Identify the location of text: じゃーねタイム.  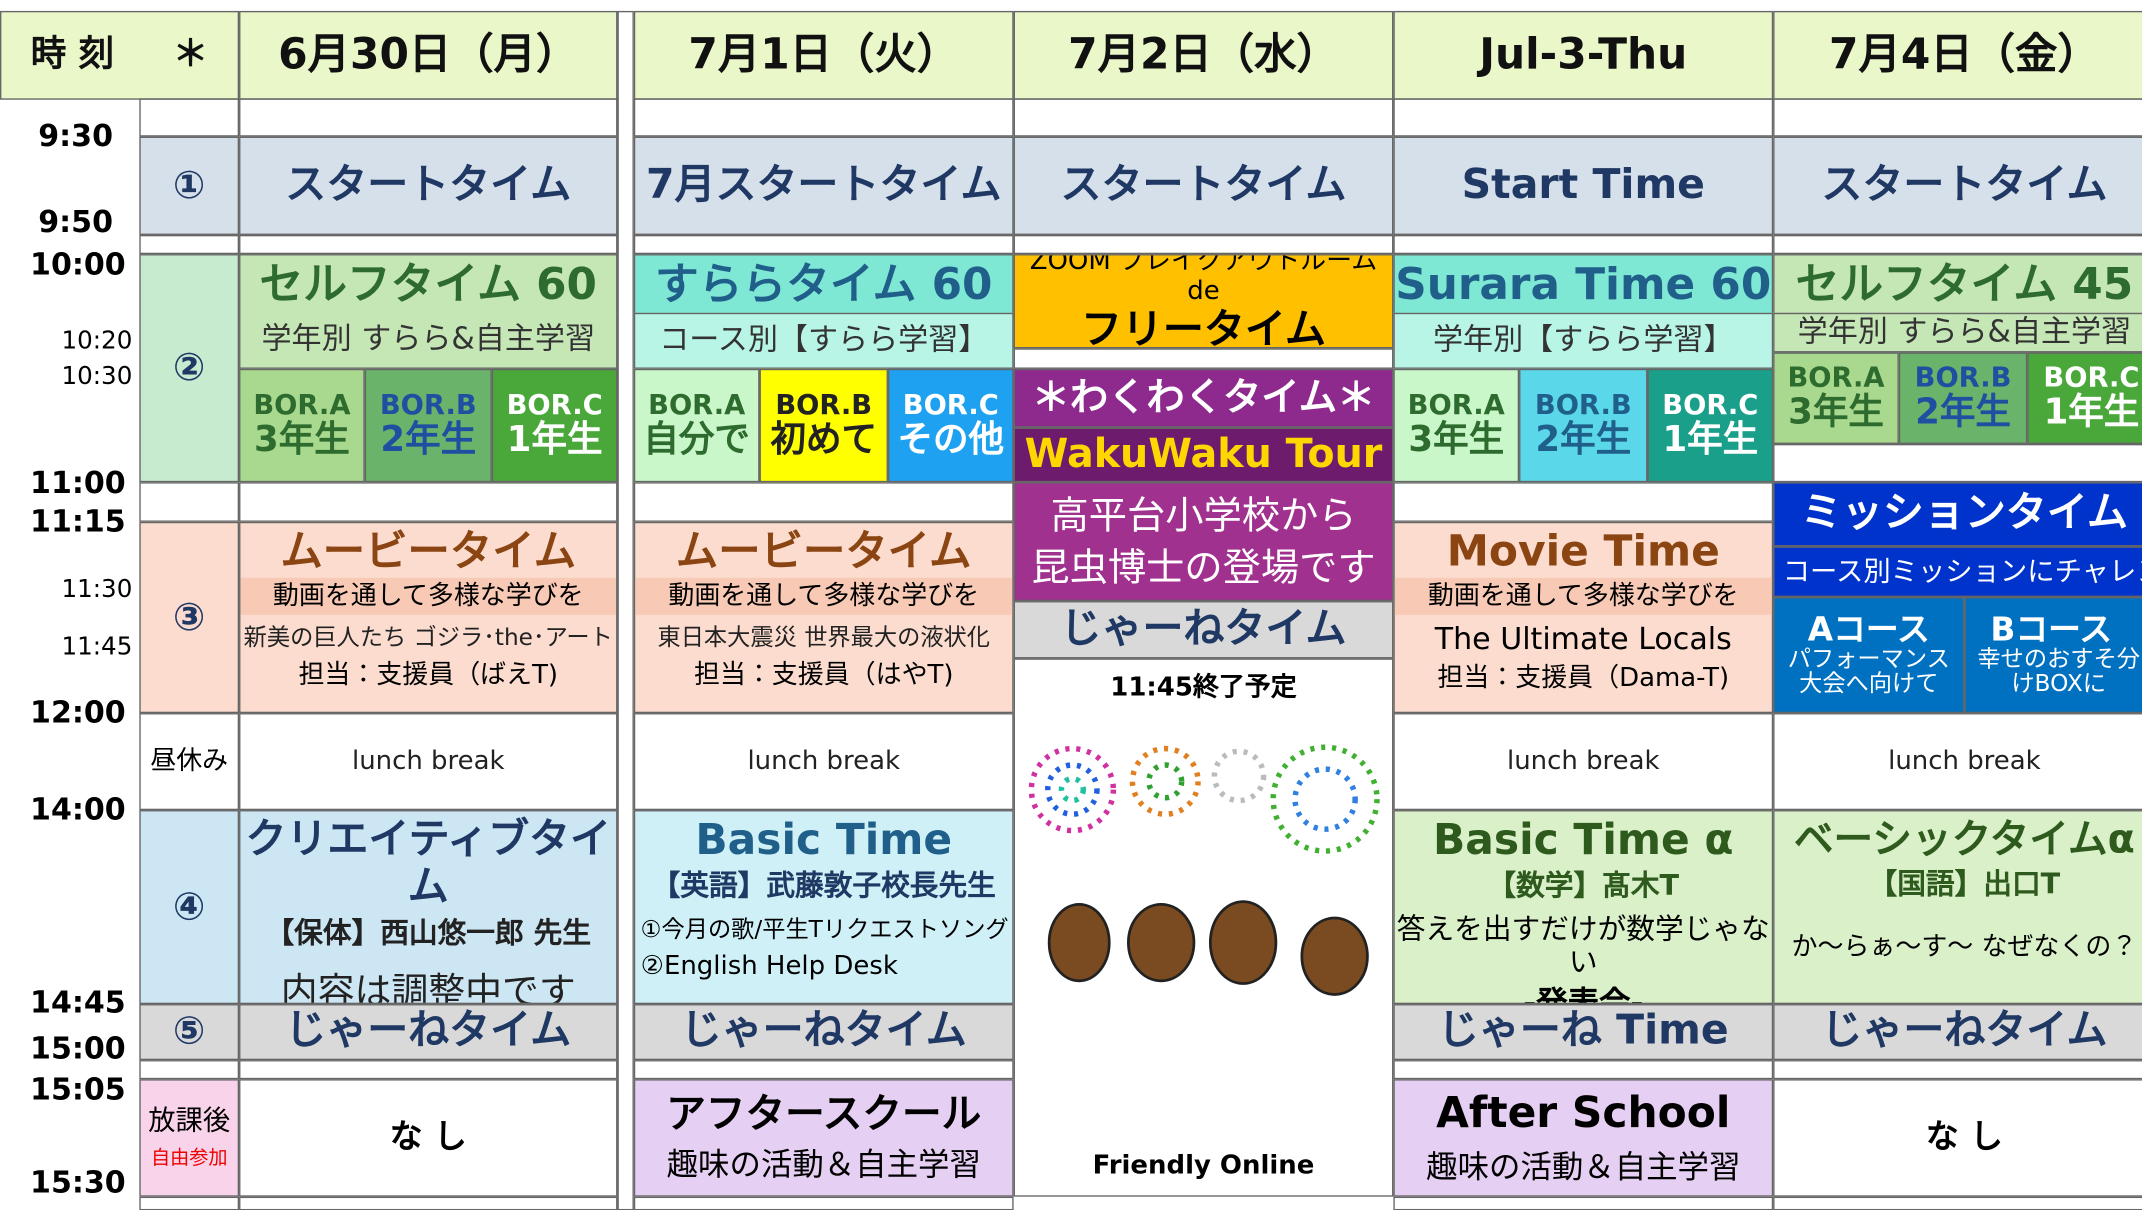
(428, 1031).